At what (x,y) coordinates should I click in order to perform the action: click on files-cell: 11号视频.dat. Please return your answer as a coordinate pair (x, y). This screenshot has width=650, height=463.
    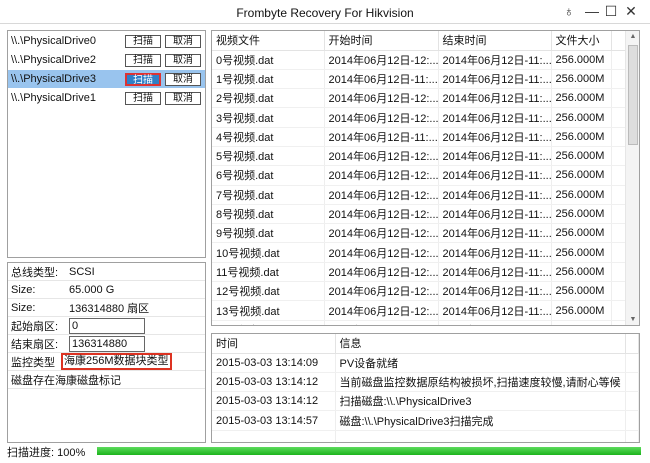
    Looking at the image, I should click on (268, 272).